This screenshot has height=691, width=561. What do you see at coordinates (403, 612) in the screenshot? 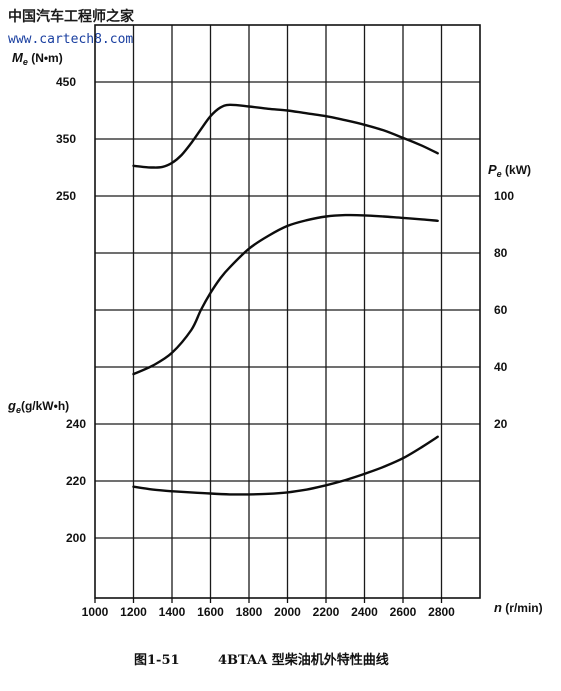
I see `x-tick-label: 2600` at bounding box center [403, 612].